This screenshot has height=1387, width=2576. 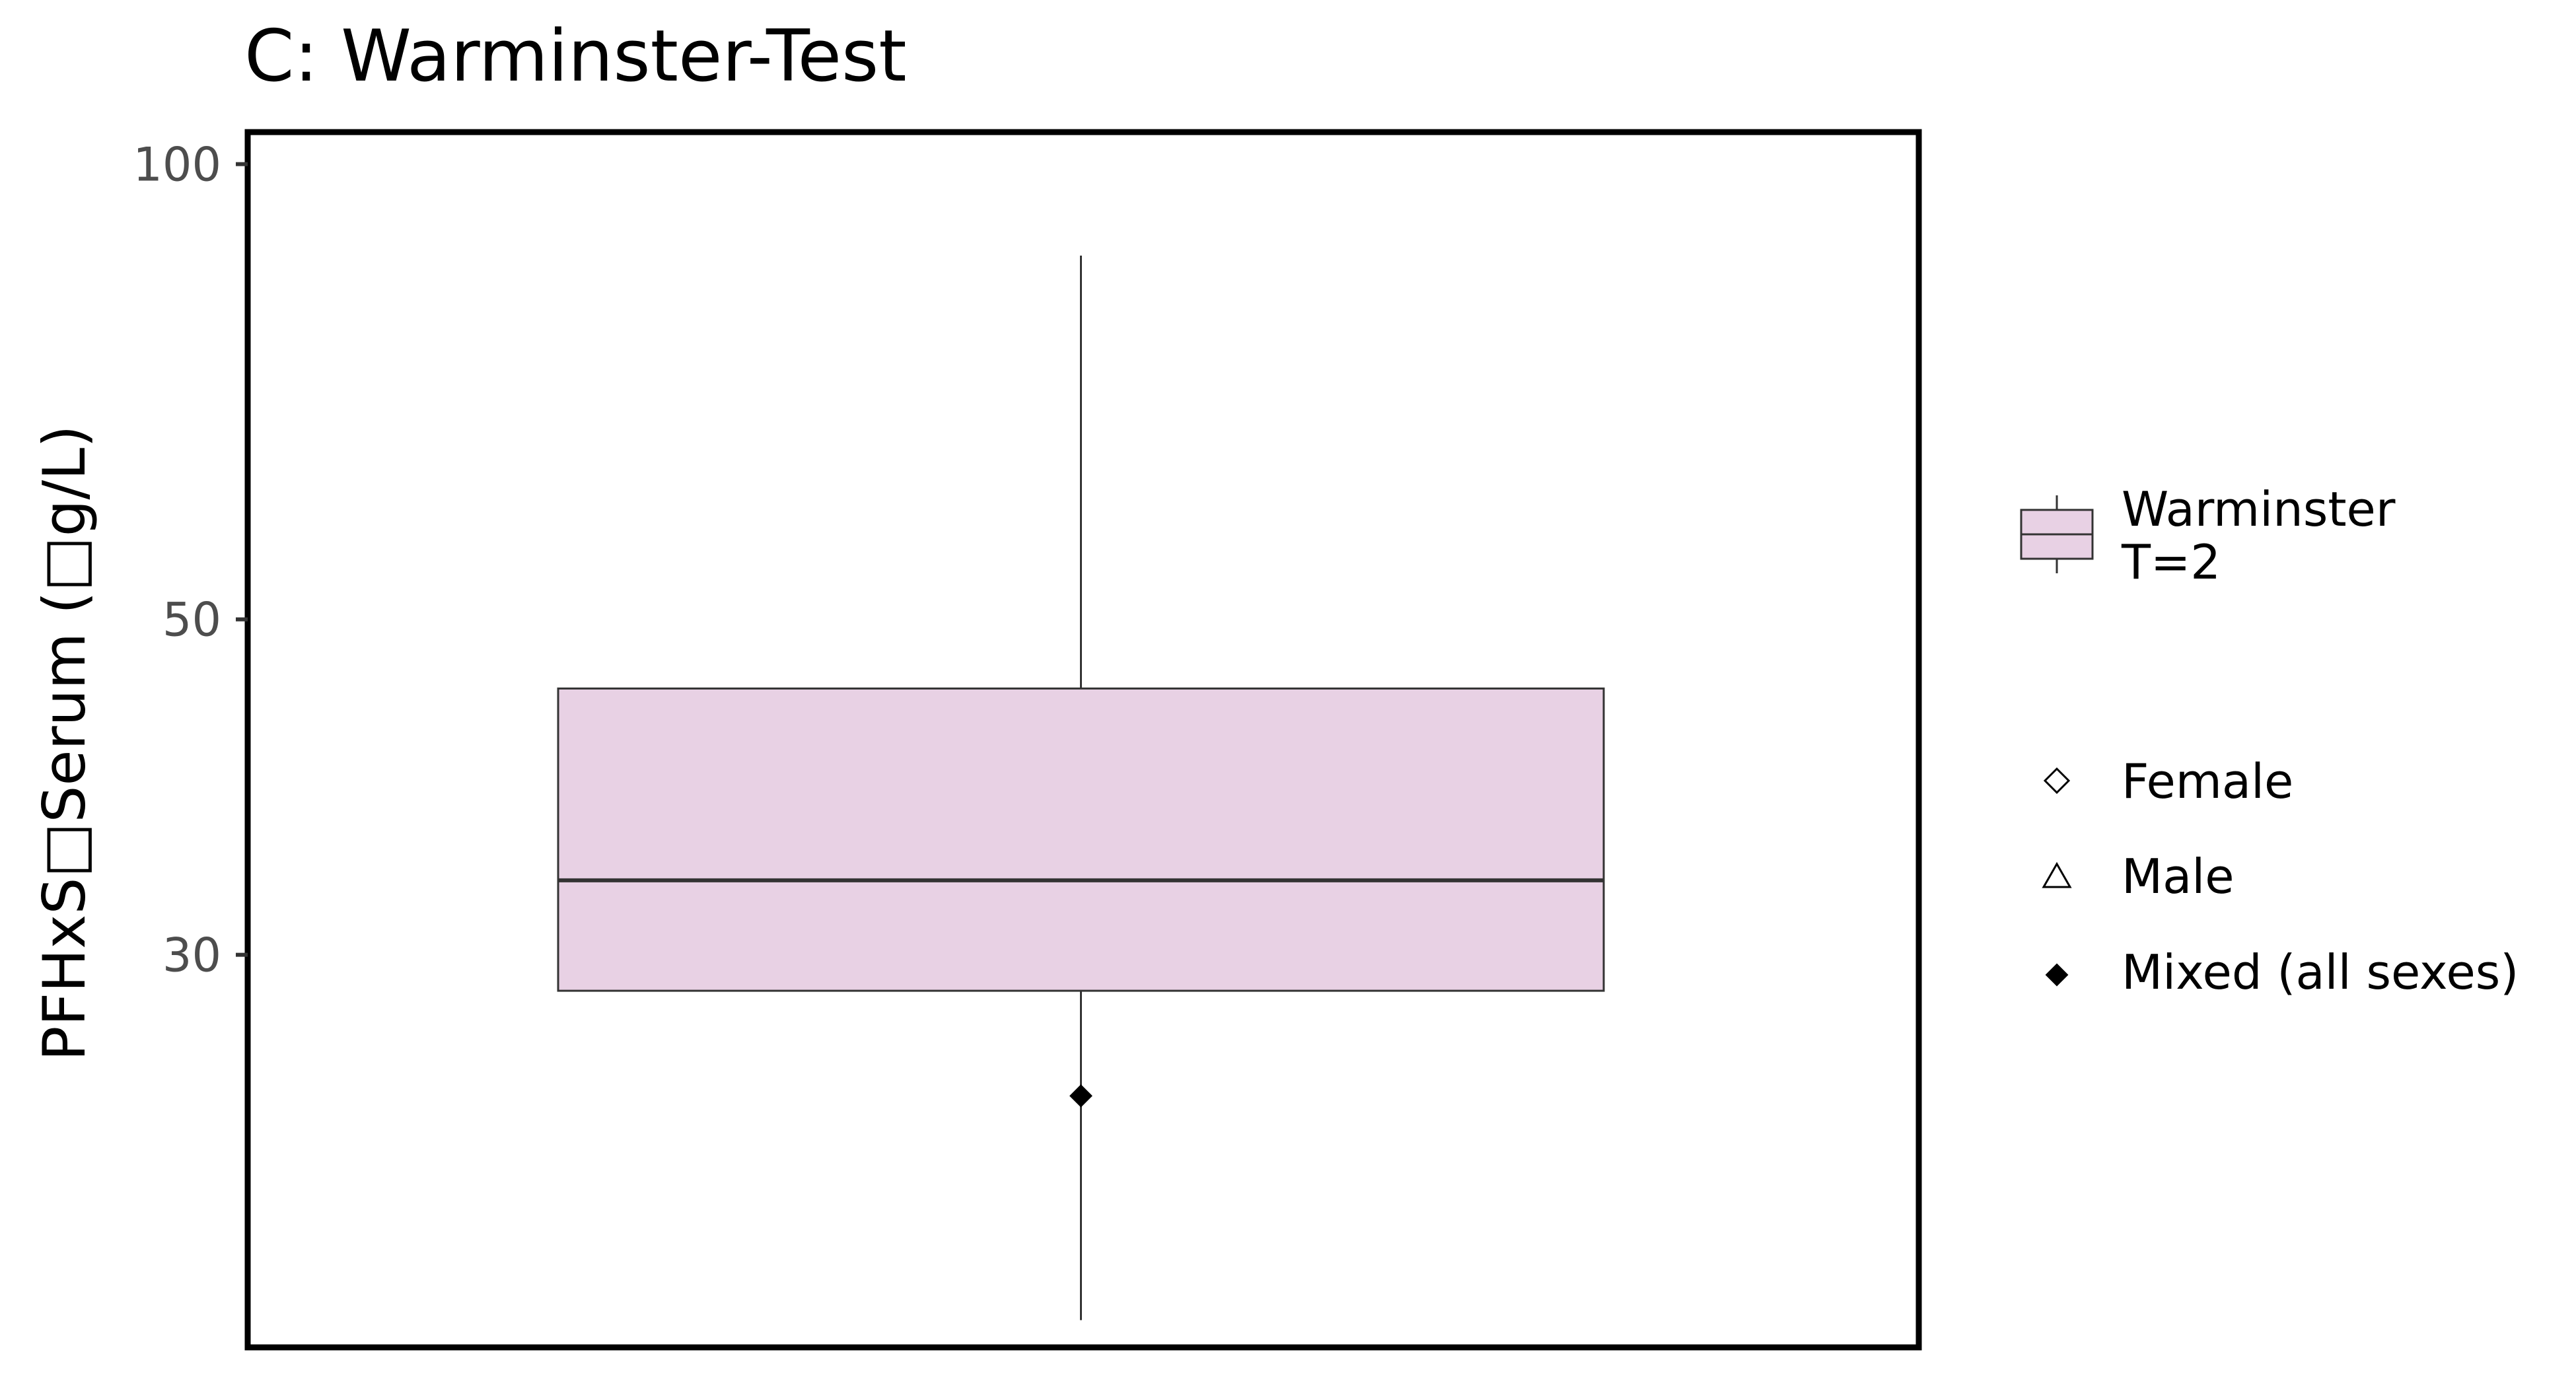 I want to click on legend-entry-mixed: Mixed (all sexes), so click(x=2282, y=972).